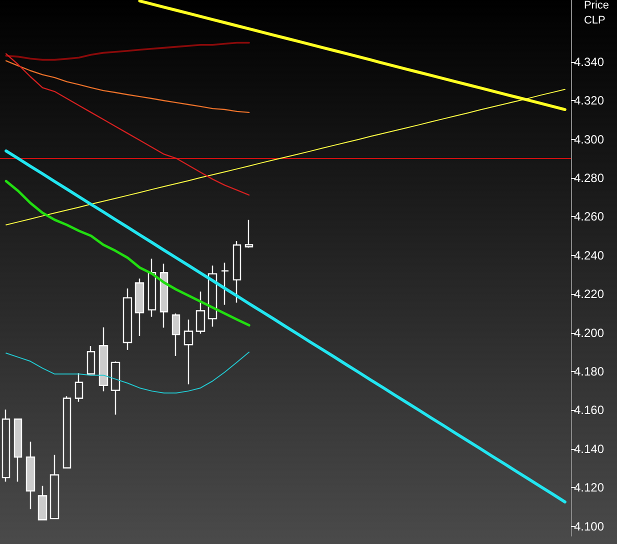  What do you see at coordinates (589, 294) in the screenshot?
I see `y-tick-label: 4.220` at bounding box center [589, 294].